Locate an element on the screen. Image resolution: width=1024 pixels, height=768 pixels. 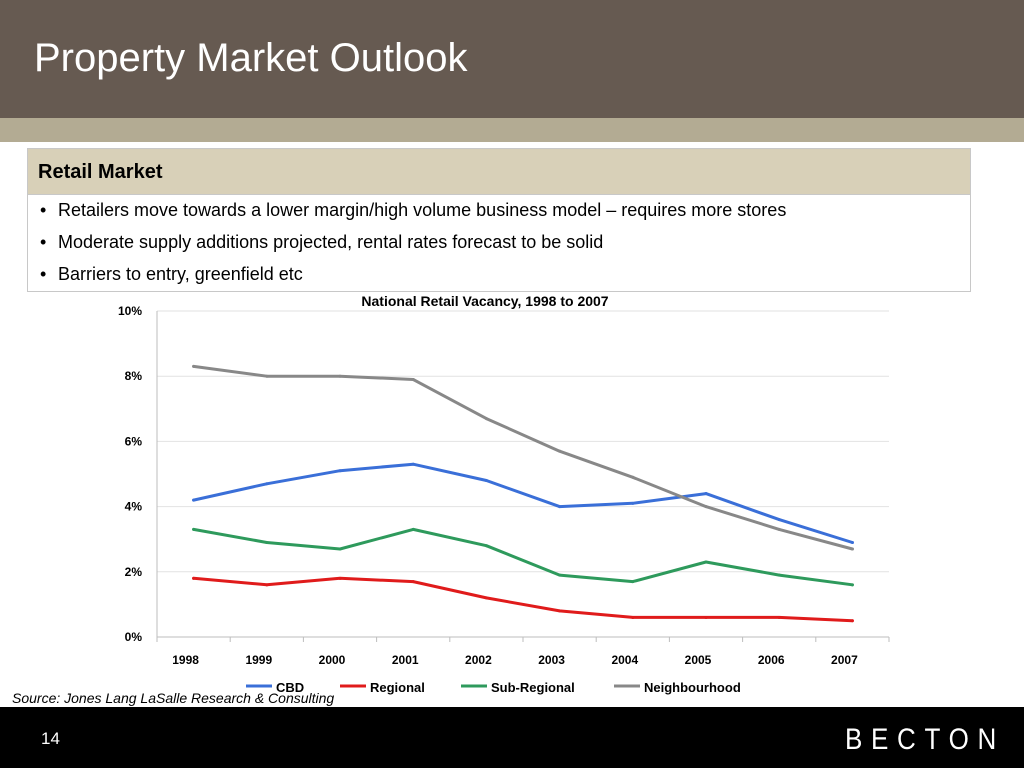
x-tick-label: 2002 is located at coordinates (478, 660).